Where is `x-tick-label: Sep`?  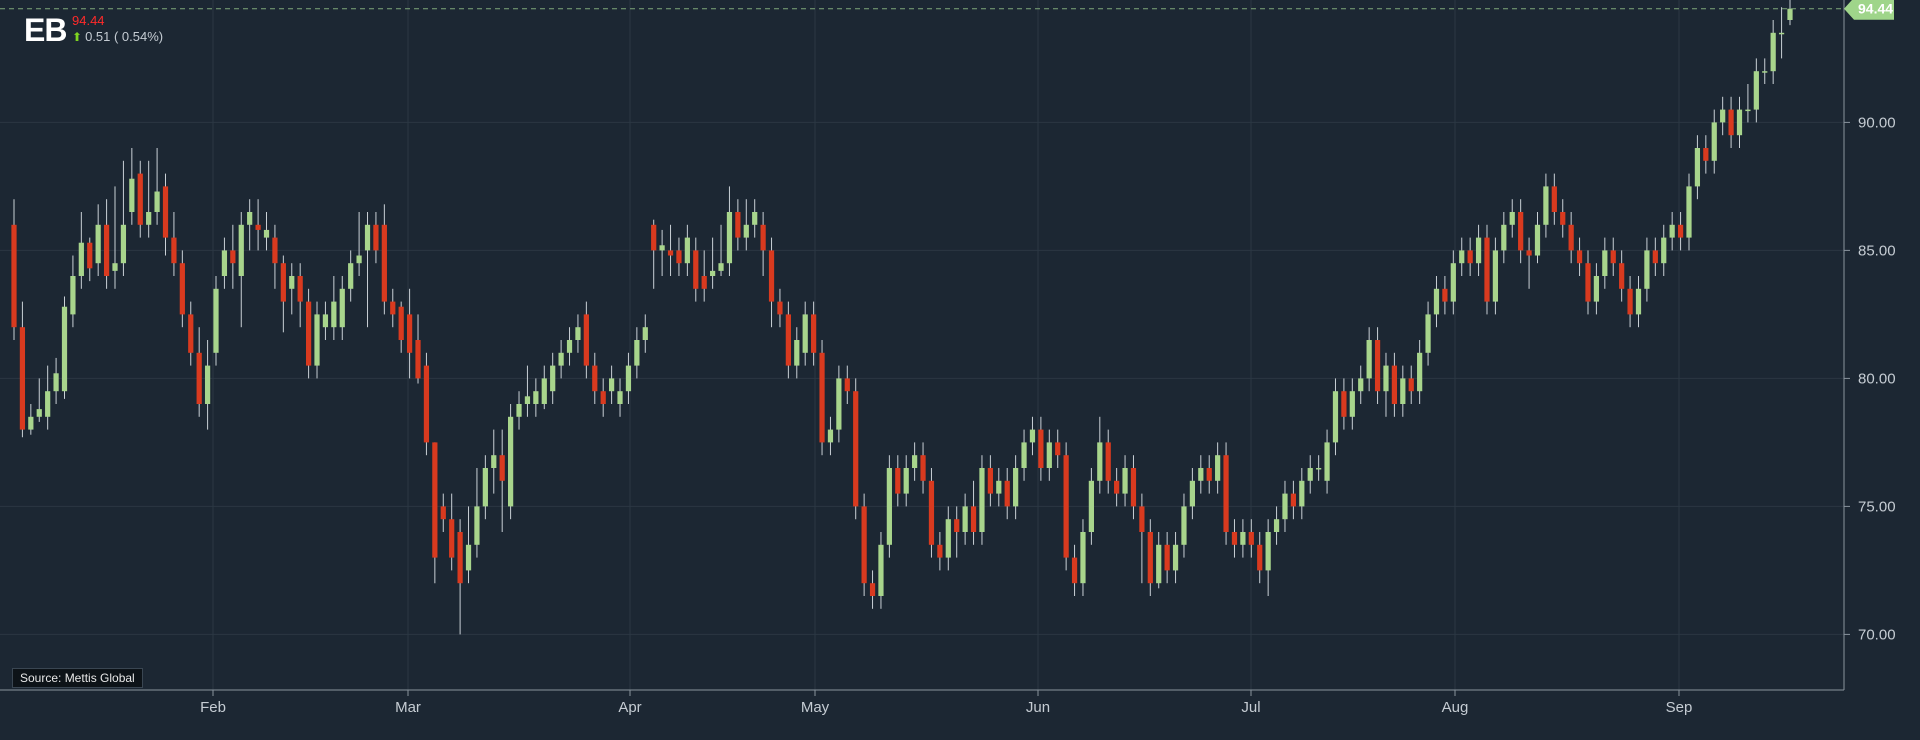 x-tick-label: Sep is located at coordinates (1679, 707).